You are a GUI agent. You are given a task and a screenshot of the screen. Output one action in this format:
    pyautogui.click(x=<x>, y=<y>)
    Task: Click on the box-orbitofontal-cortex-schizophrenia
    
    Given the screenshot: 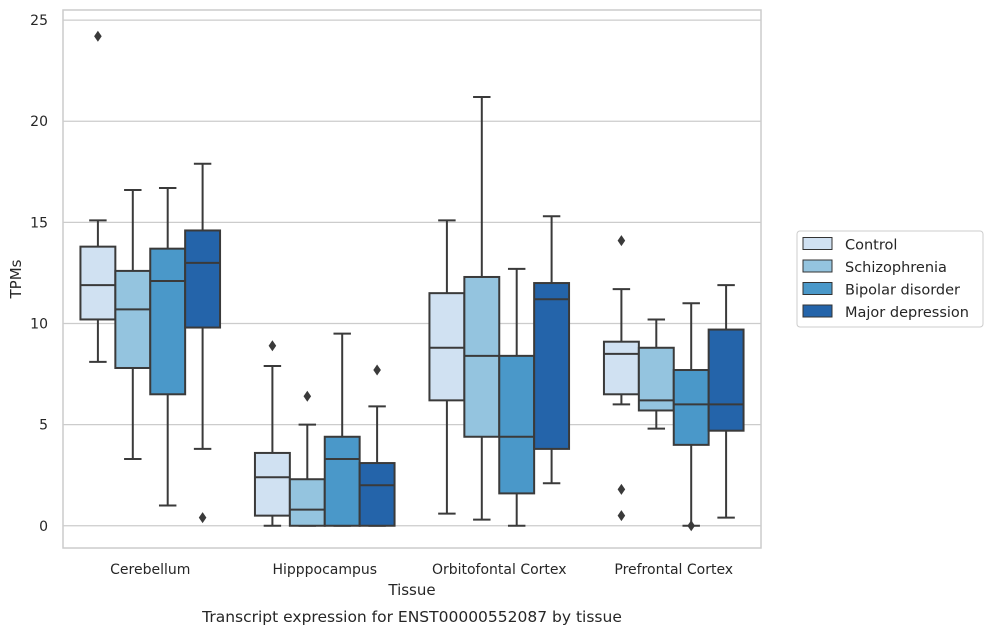 What is the action you would take?
    pyautogui.click(x=482, y=308)
    